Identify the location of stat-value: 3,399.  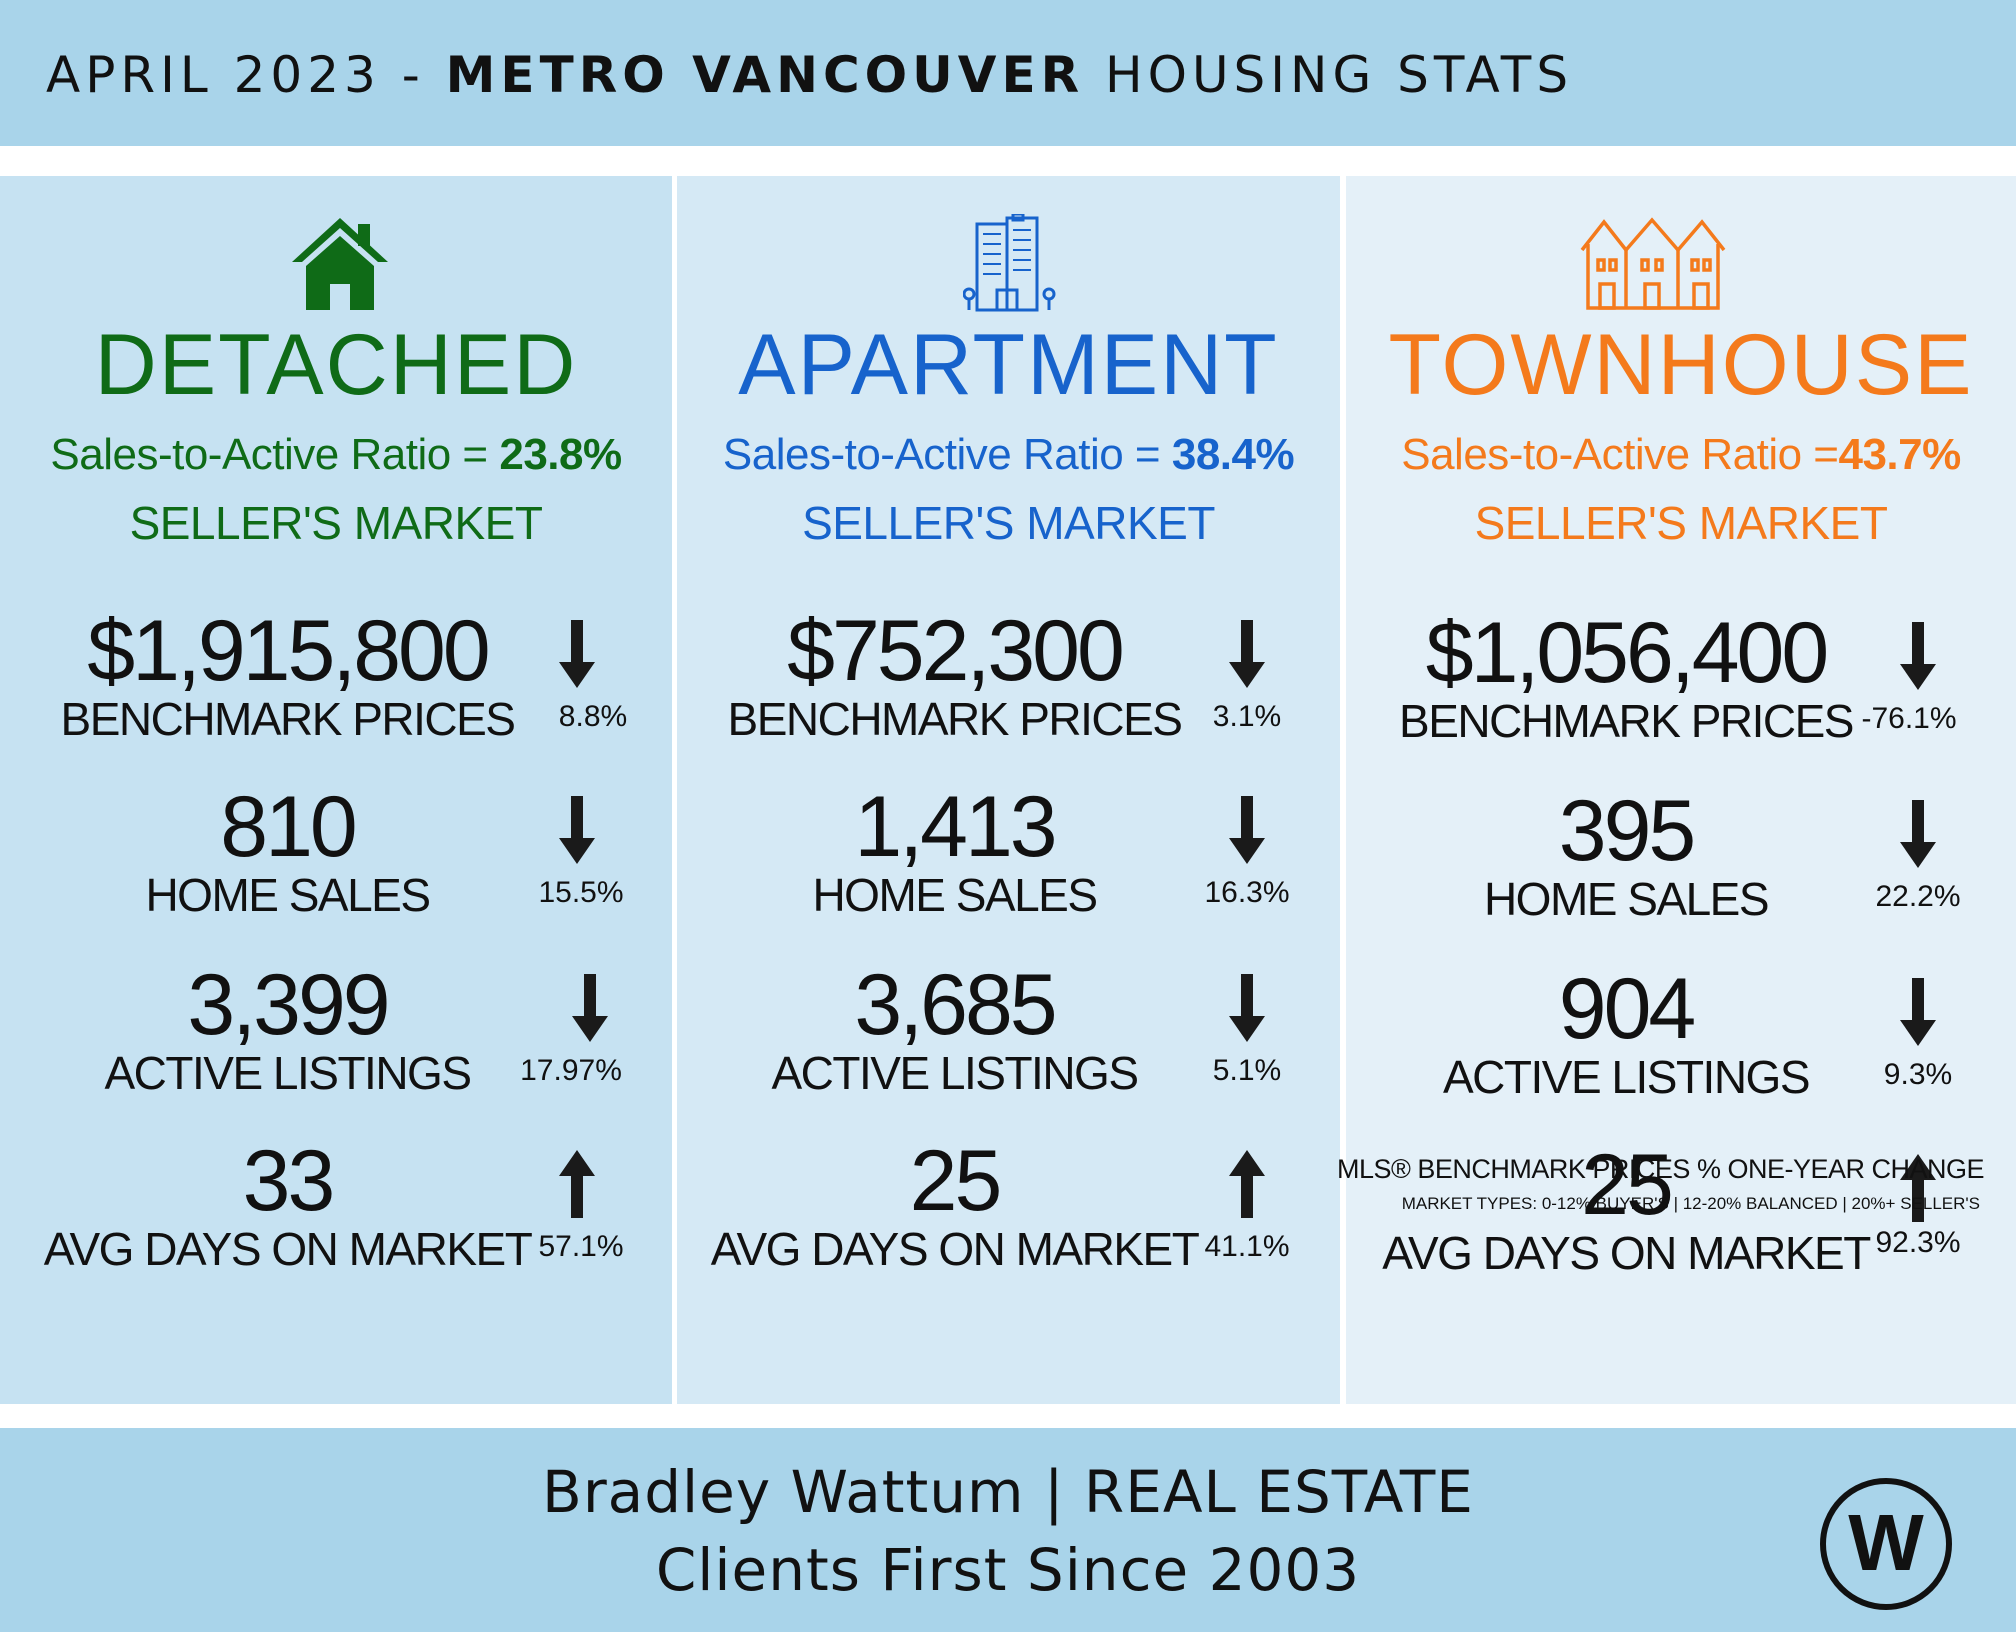
(288, 1005).